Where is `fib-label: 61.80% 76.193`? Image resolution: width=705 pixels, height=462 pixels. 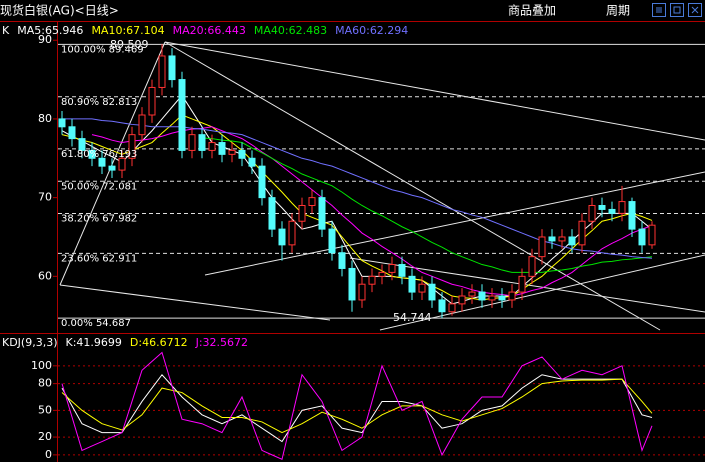
fib-label: 61.80% 76.193 is located at coordinates (99, 154).